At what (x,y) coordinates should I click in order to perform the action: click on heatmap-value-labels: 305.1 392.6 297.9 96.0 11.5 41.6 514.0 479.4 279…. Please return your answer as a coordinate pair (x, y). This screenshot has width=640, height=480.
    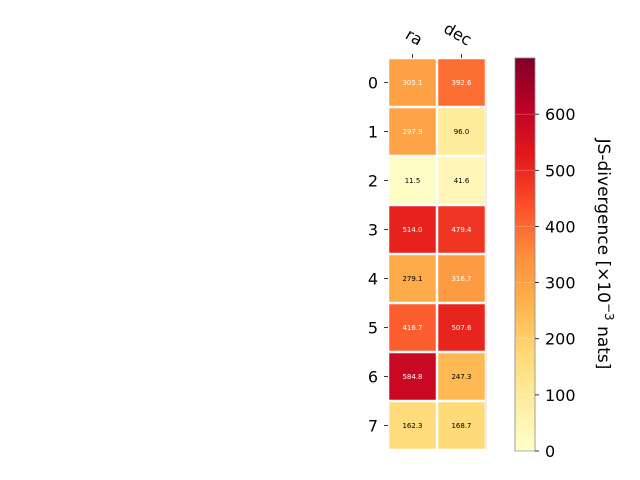
    Looking at the image, I should click on (437, 254).